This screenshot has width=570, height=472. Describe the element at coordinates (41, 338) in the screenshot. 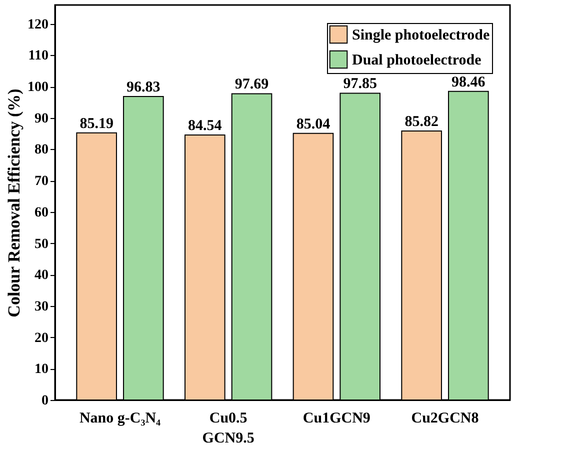

I see `y-tick-label: 20` at that location.